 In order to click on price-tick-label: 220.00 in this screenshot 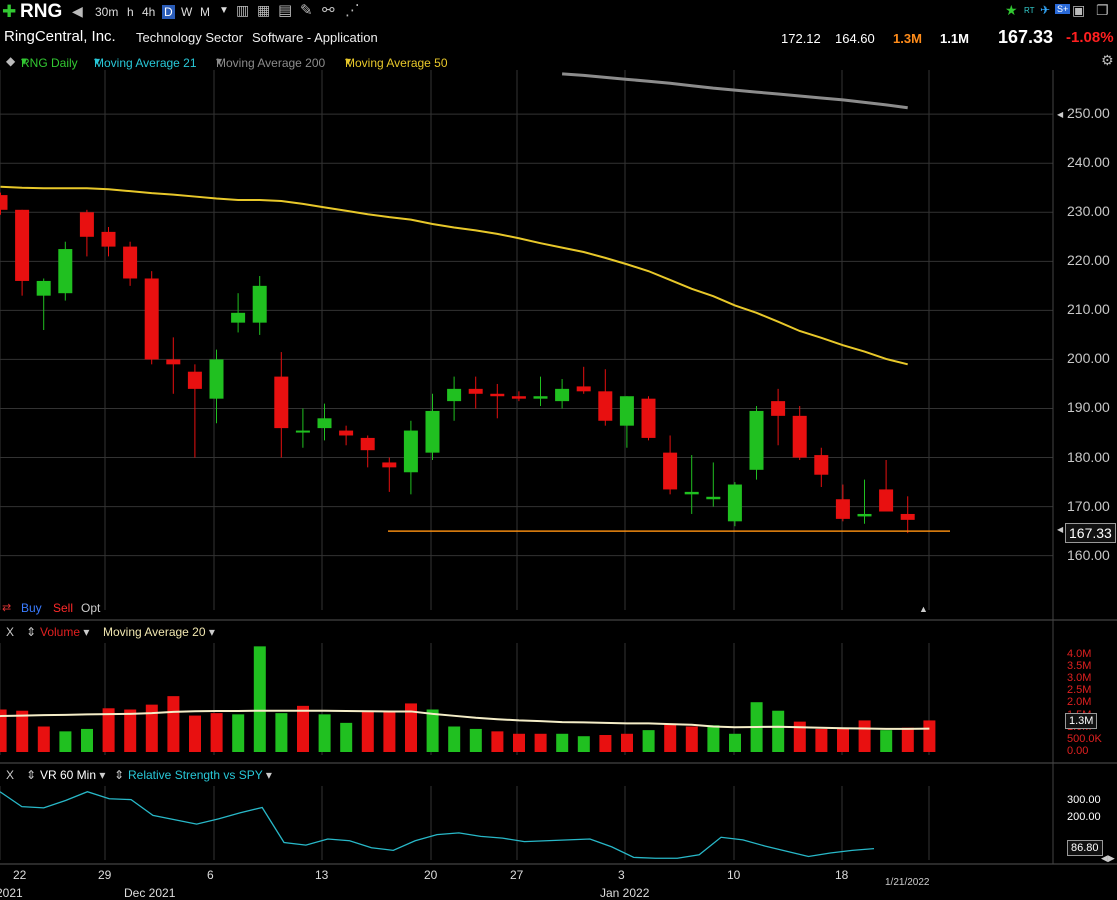, I will do `click(1088, 260)`.